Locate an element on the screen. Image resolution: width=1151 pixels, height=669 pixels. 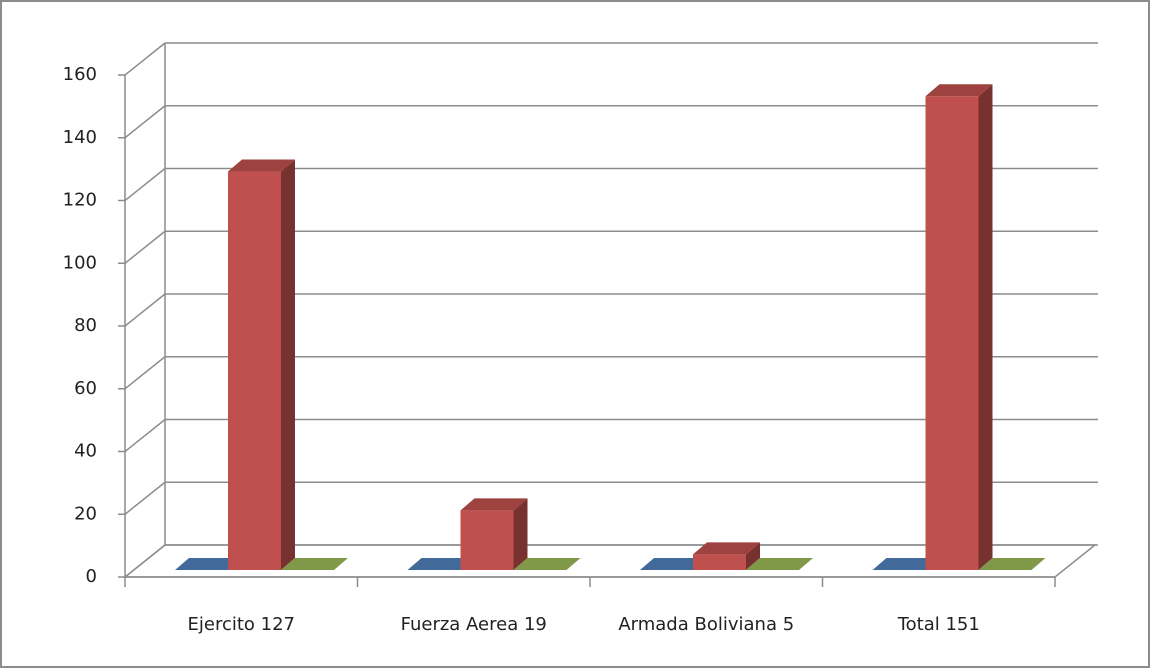
x-tick-label: Total 151 is located at coordinates (938, 624).